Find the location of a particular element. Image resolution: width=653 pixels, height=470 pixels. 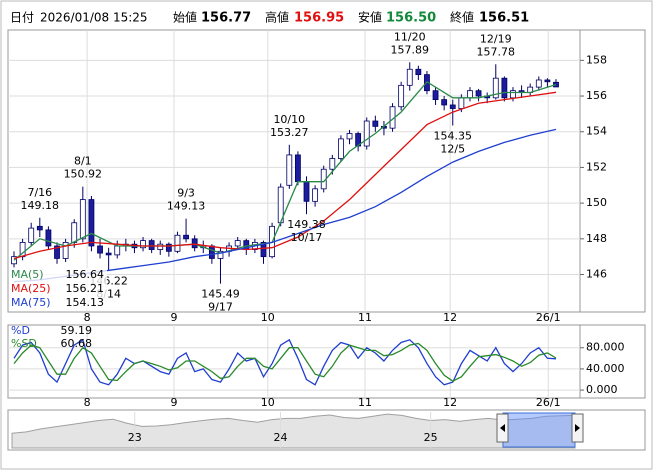

annotation-value: 157.89 is located at coordinates (409, 49).